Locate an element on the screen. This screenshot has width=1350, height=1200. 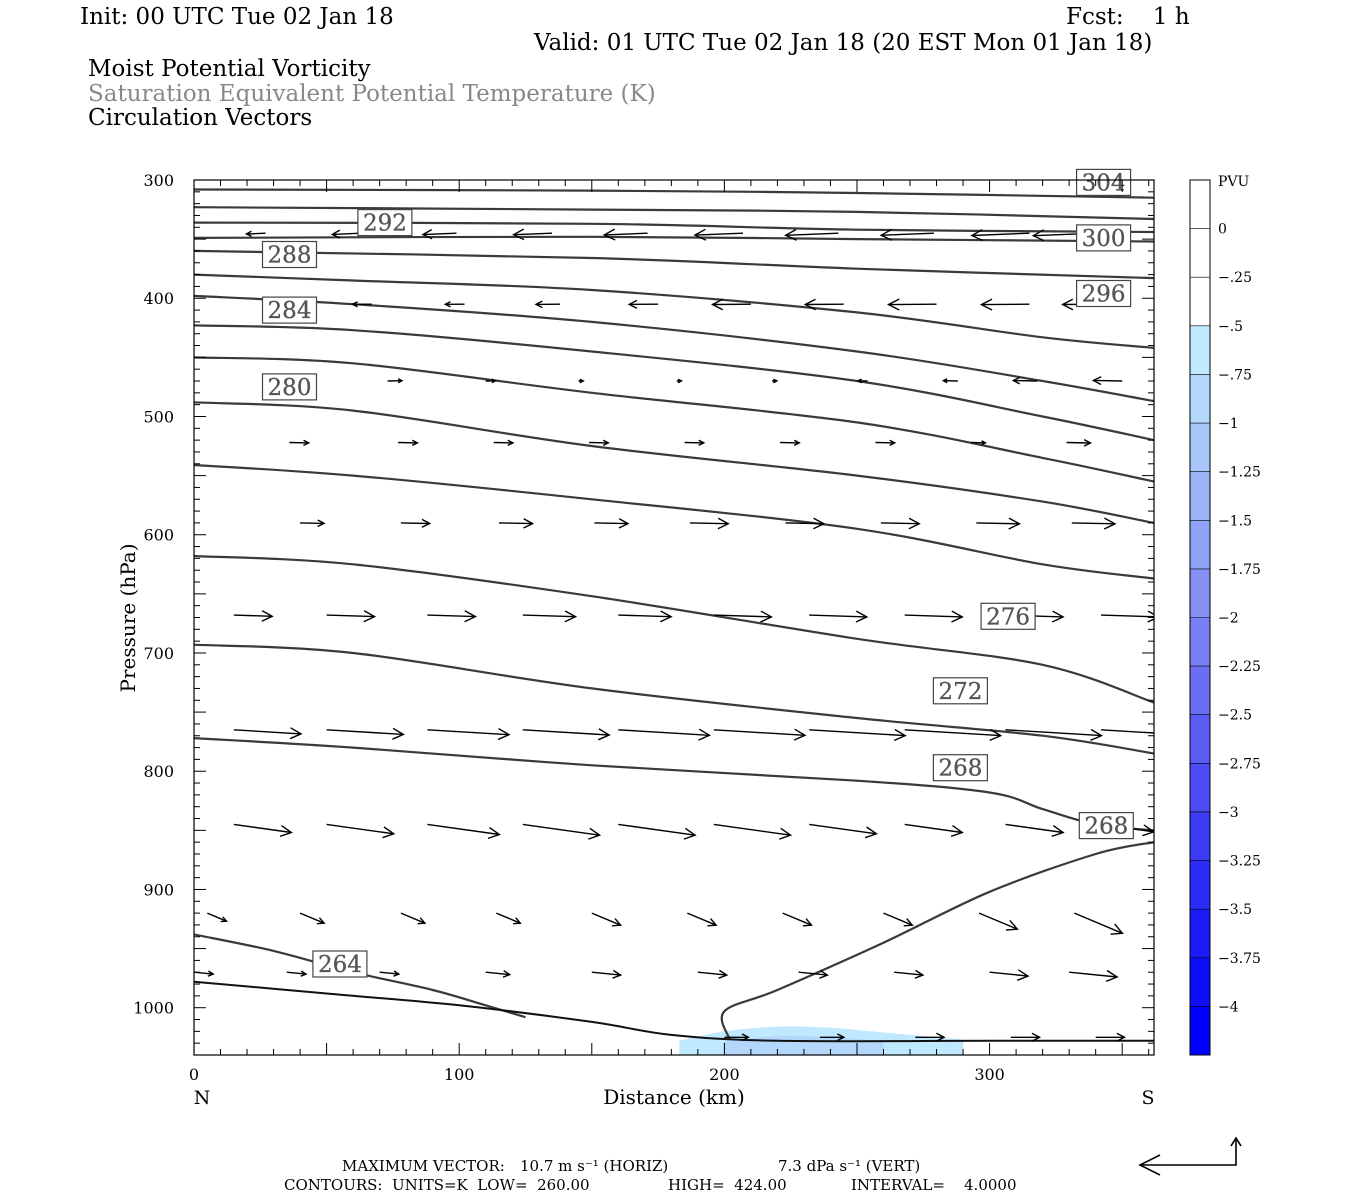
colorbar-label: −1.75 is located at coordinates (1239, 570).